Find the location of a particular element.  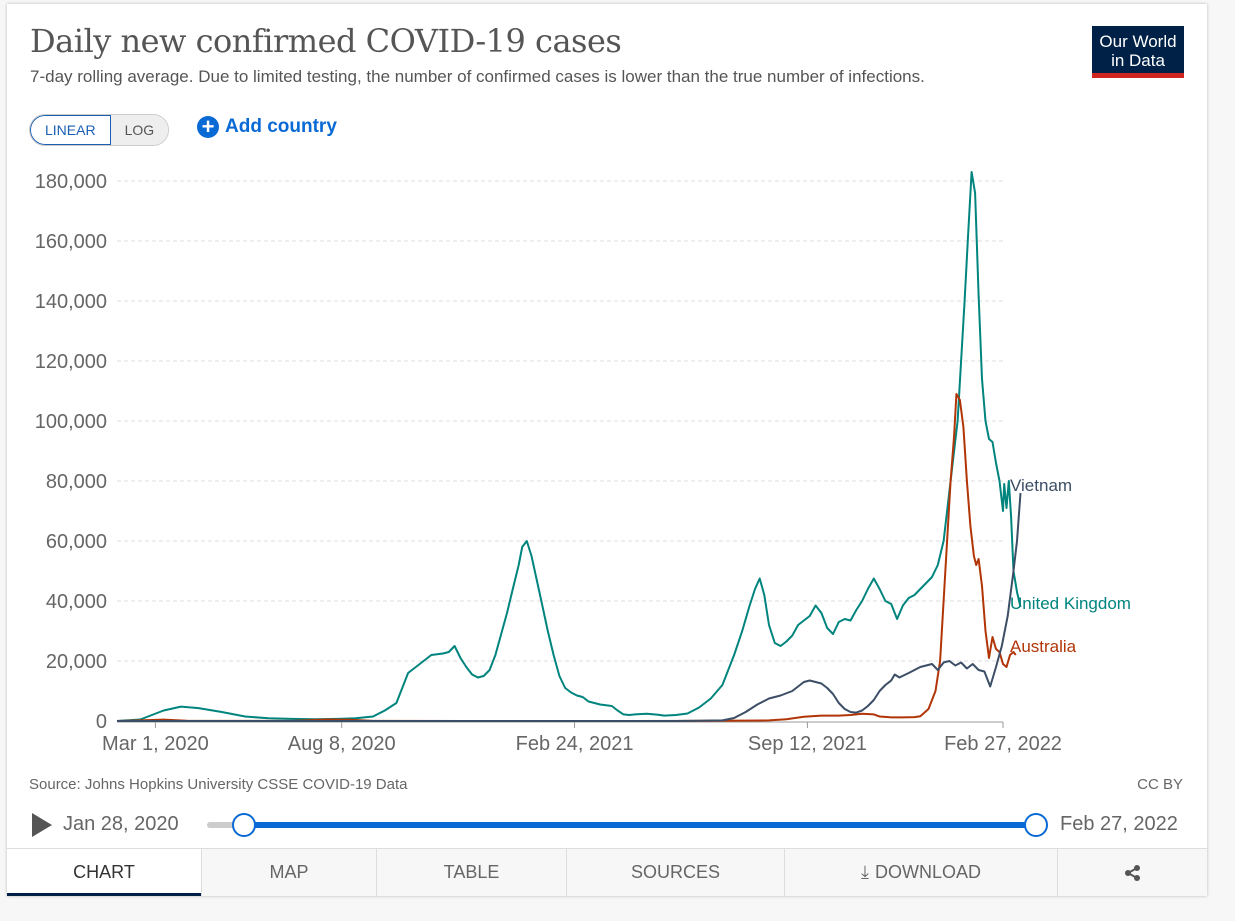

timeline-end-label: Feb 27, 2022 is located at coordinates (1119, 824).